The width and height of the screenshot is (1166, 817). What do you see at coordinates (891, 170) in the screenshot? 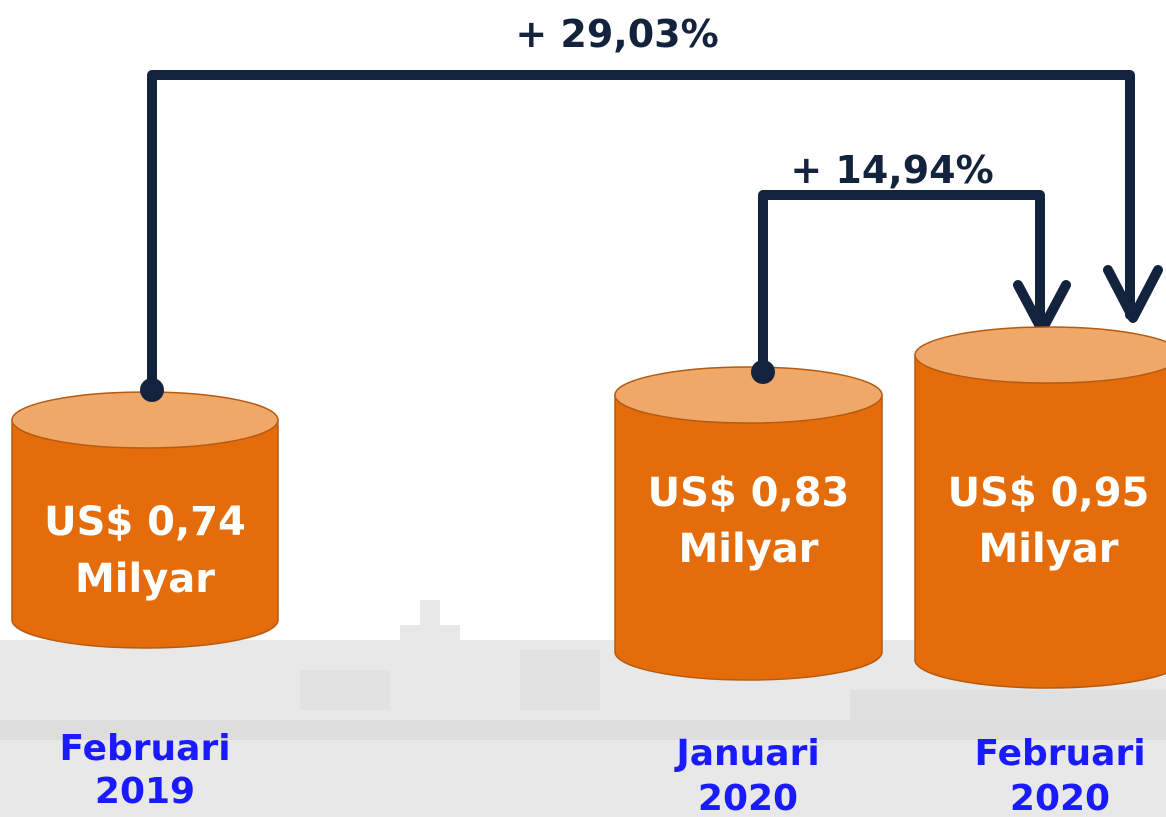
I see `change-label: + 14,94%` at bounding box center [891, 170].